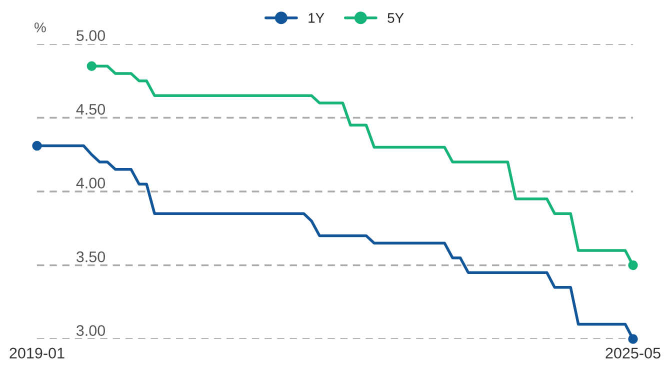 Image resolution: width=667 pixels, height=366 pixels. What do you see at coordinates (91, 109) in the screenshot?
I see `y-tick-label: 4.50` at bounding box center [91, 109].